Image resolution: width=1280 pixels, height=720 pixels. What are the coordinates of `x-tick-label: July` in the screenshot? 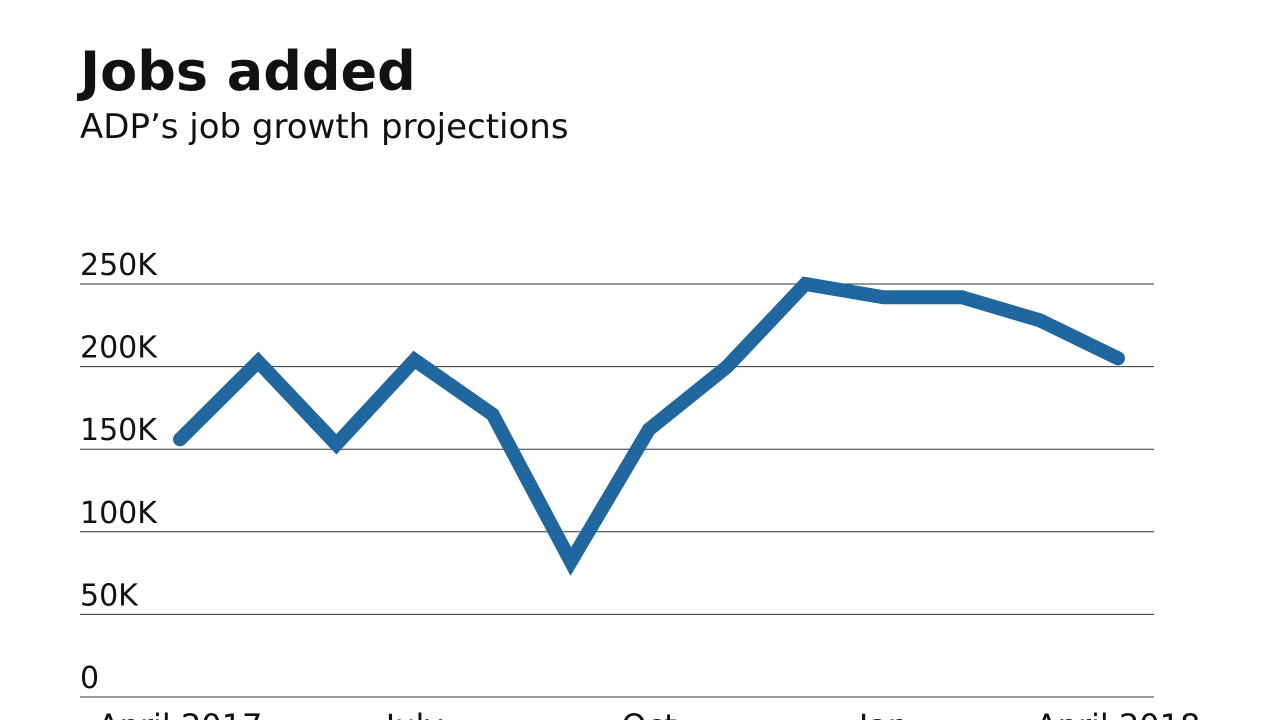 It's located at (414, 713).